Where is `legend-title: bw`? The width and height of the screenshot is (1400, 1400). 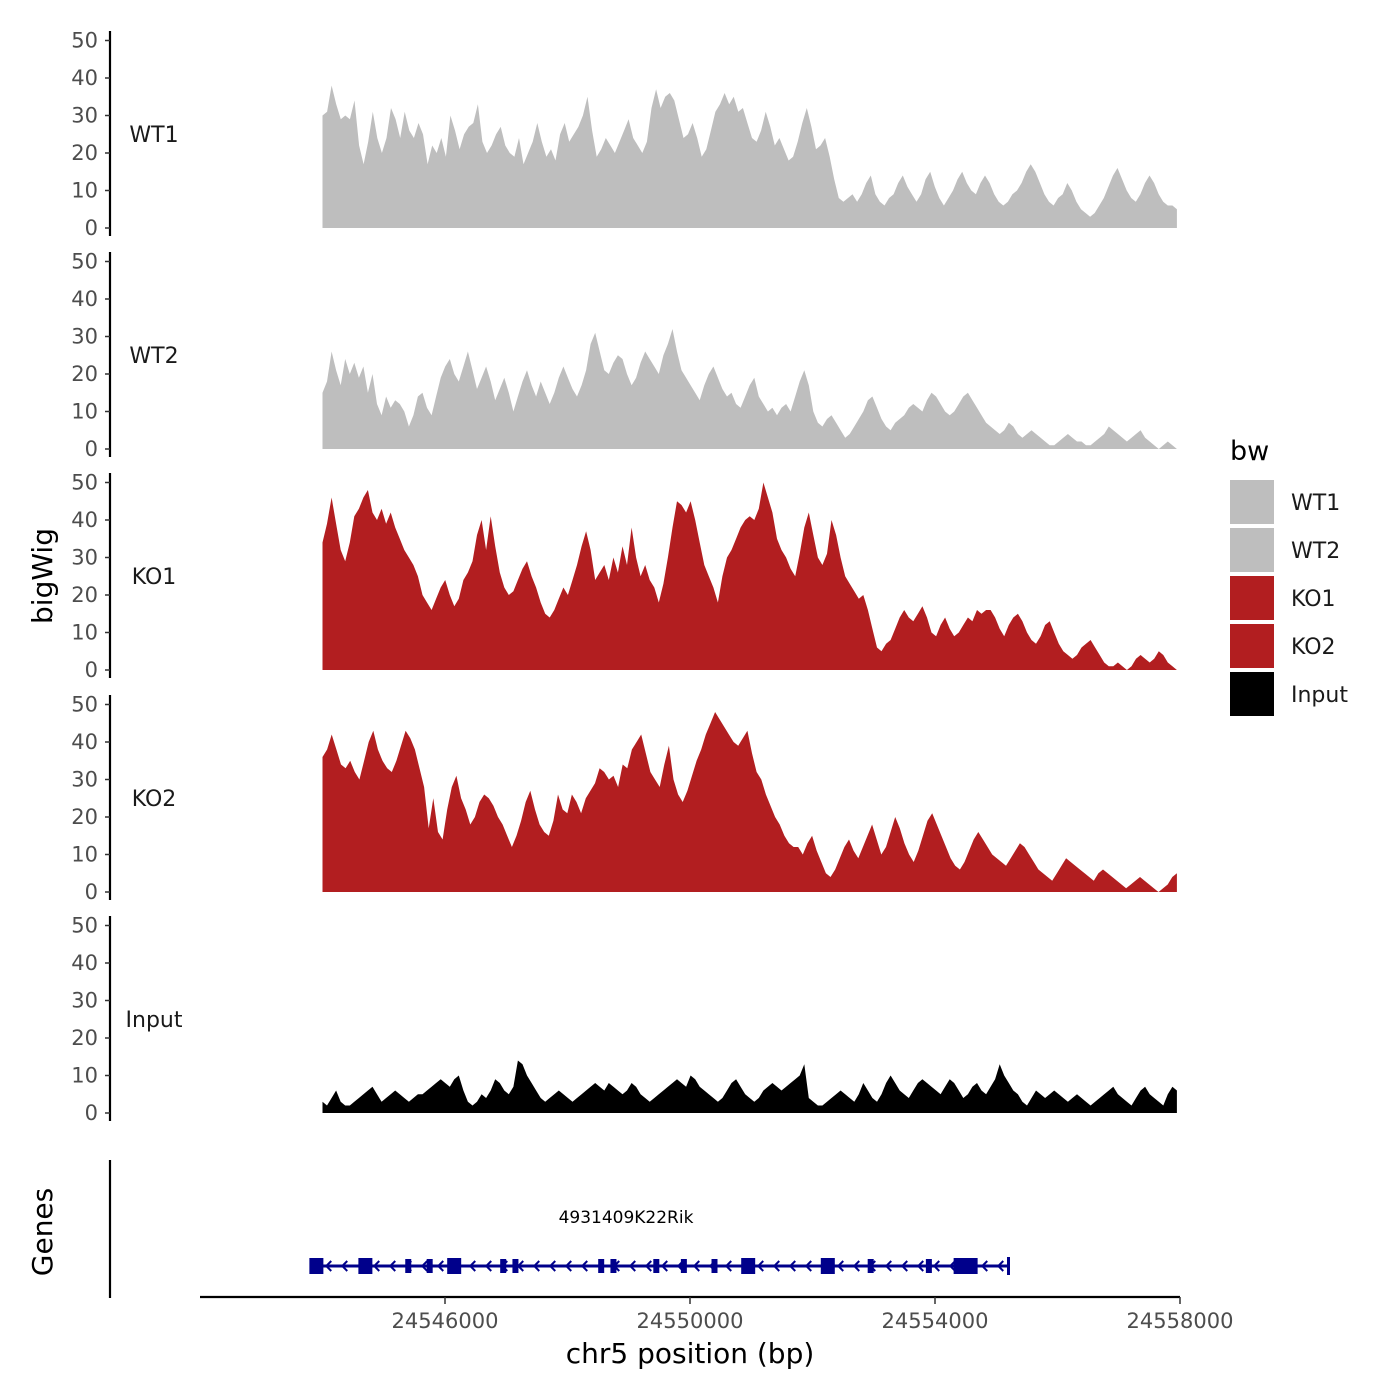 legend-title: bw is located at coordinates (1249, 451).